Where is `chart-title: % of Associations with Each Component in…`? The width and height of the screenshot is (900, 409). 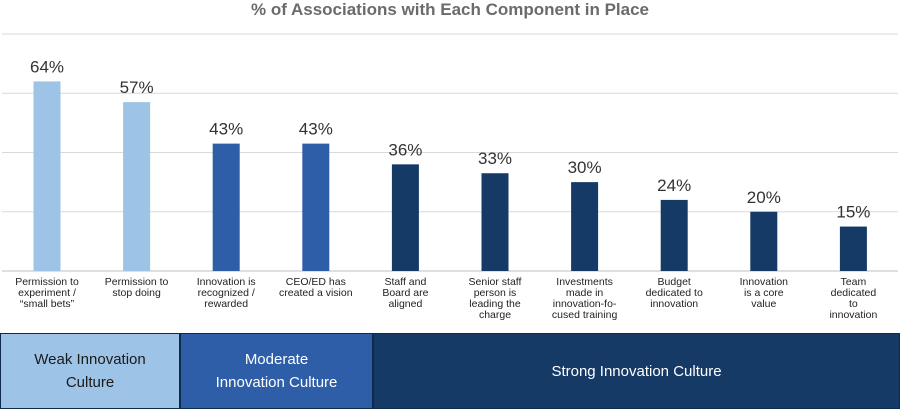
chart-title: % of Associations with Each Component in… is located at coordinates (450, 9).